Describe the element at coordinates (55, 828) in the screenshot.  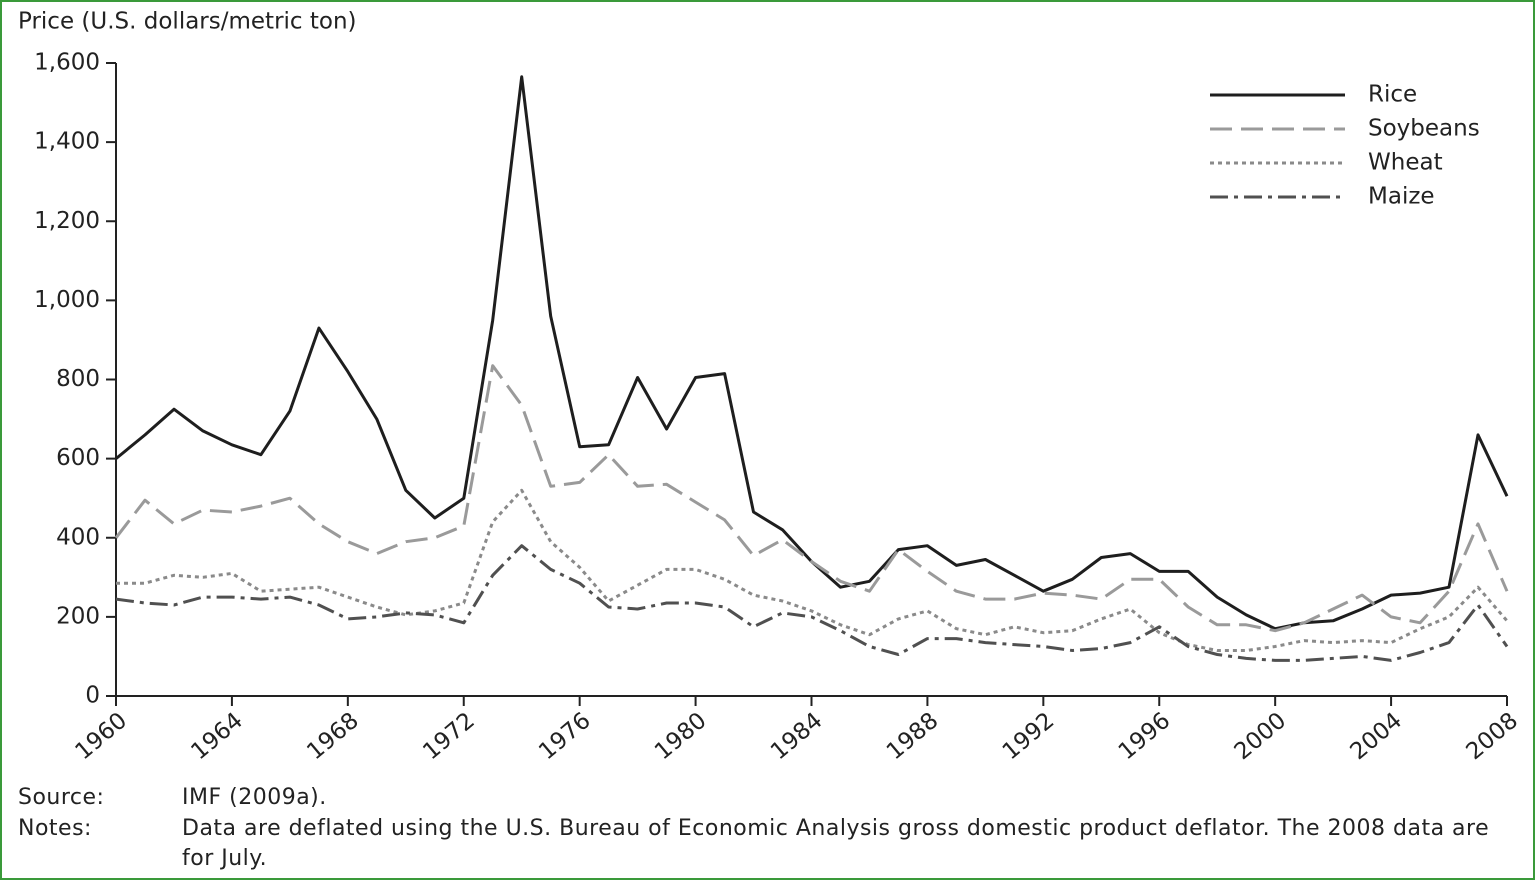
I see `notes-label: Notes:` at that location.